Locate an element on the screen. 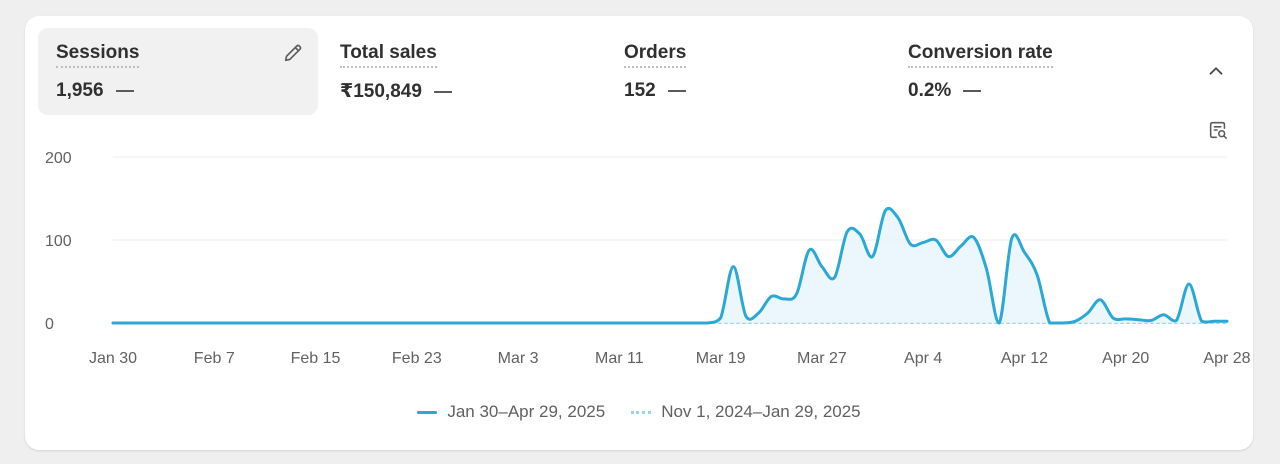 The height and width of the screenshot is (464, 1280). legend-label: Jan 30–Apr 29, 2025 is located at coordinates (526, 411).